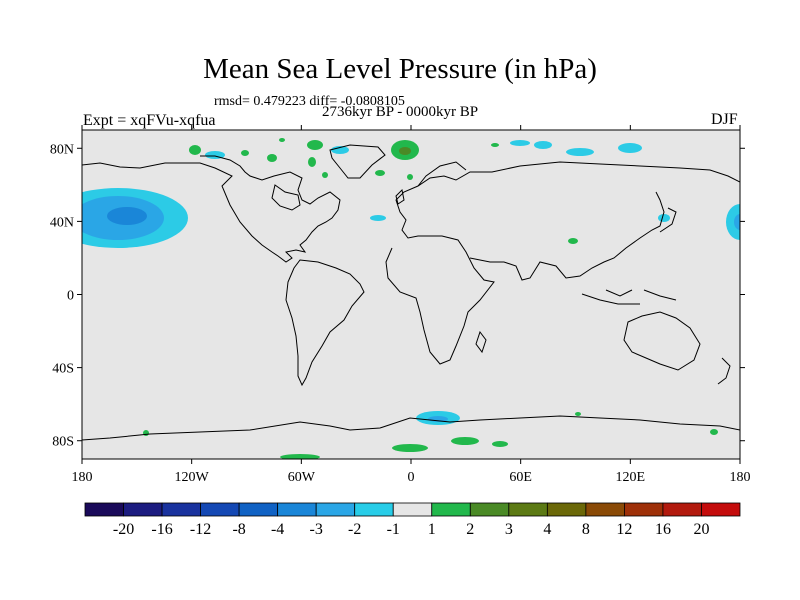  What do you see at coordinates (724, 119) in the screenshot?
I see `season-label: DJF` at bounding box center [724, 119].